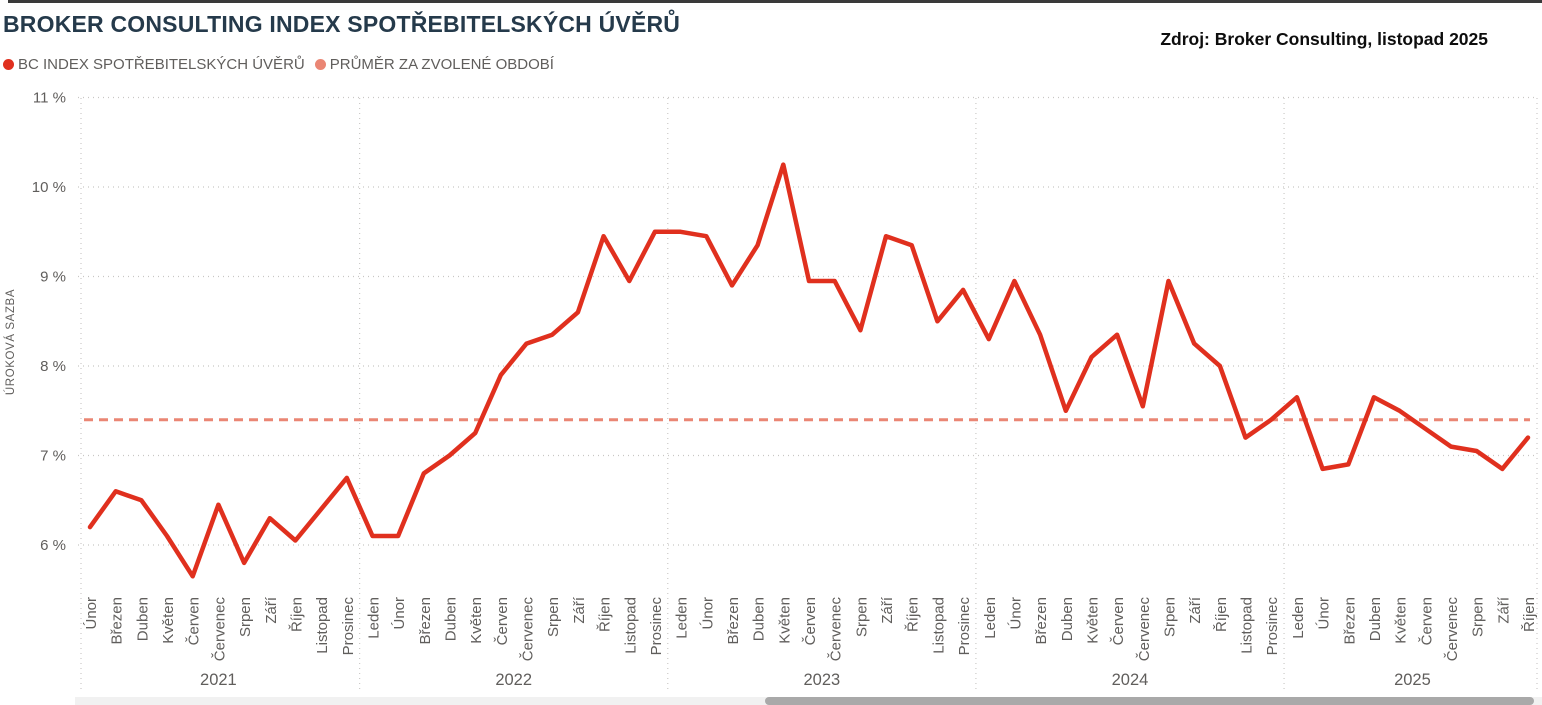 This screenshot has width=1542, height=705. I want to click on legend-label: PRŮMĚR ZA ZVOLENÉ OBDOBÍ, so click(441, 64).